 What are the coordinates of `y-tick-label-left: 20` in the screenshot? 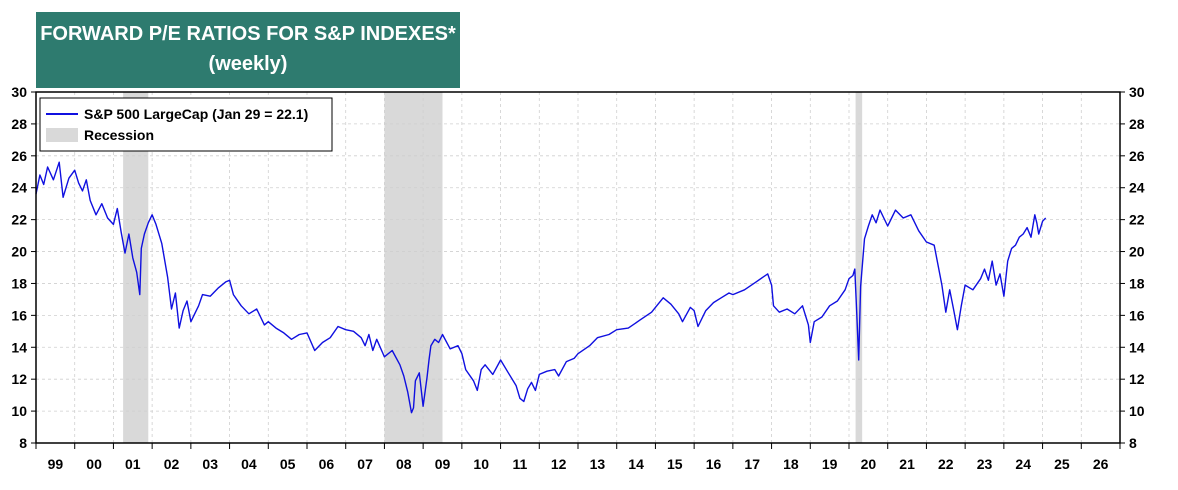 It's located at (19, 252).